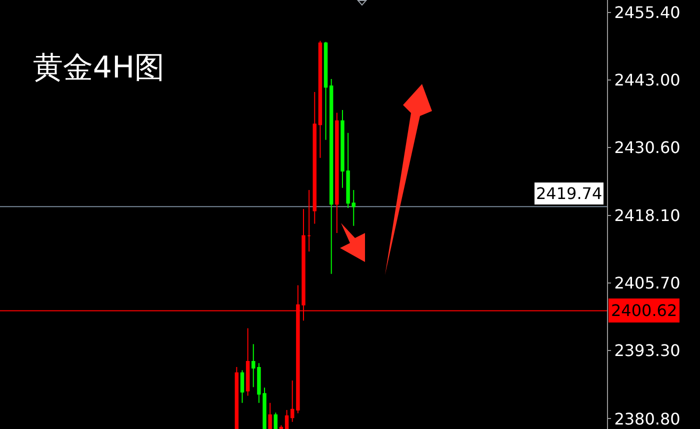  Describe the element at coordinates (647, 283) in the screenshot. I see `y-tick-label: 2405.70` at that location.